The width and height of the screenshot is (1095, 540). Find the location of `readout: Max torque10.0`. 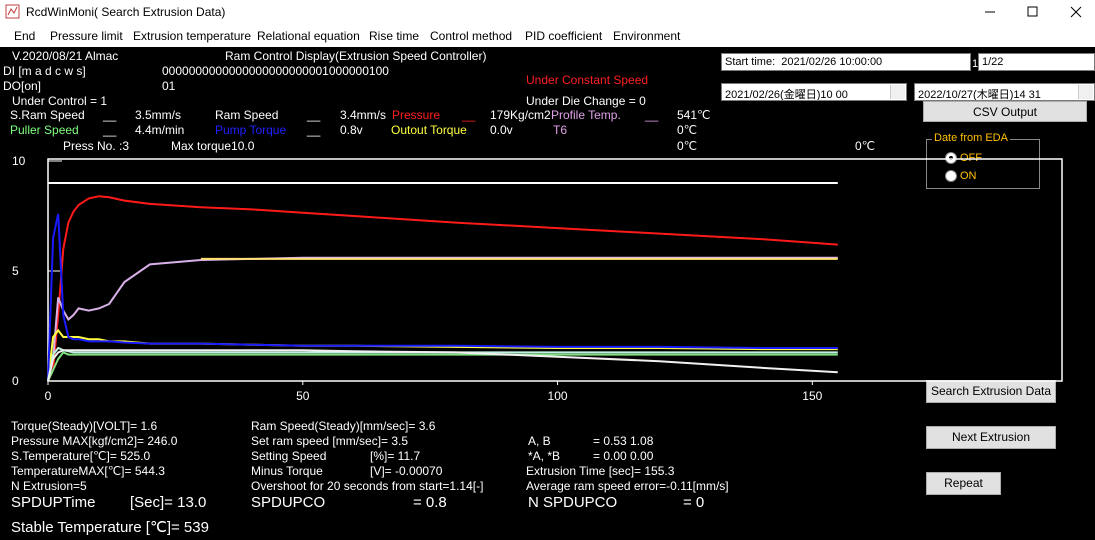

readout: Max torque10.0 is located at coordinates (213, 146).